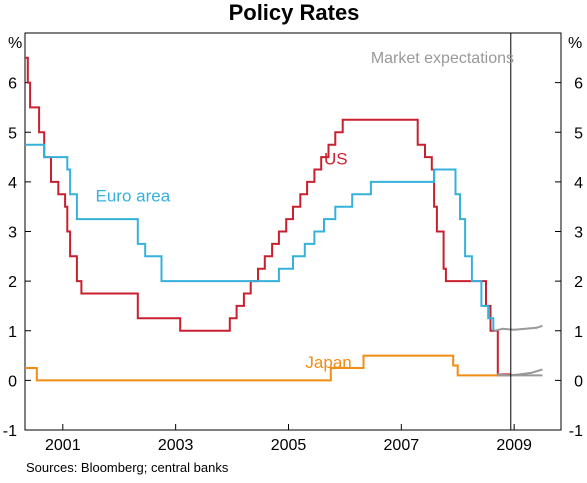  What do you see at coordinates (328, 362) in the screenshot?
I see `series-label-japan: Japan` at bounding box center [328, 362].